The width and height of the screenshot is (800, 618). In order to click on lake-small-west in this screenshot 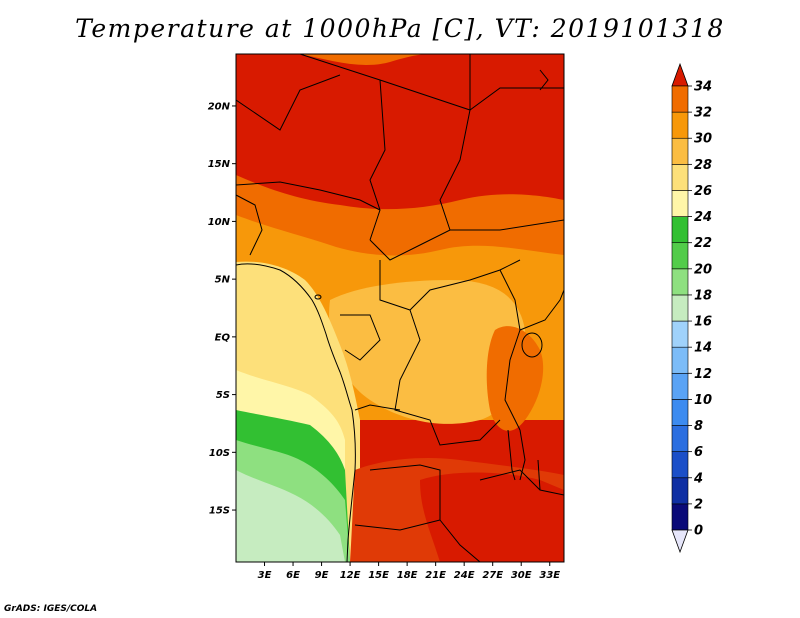, I will do `click(318, 297)`.